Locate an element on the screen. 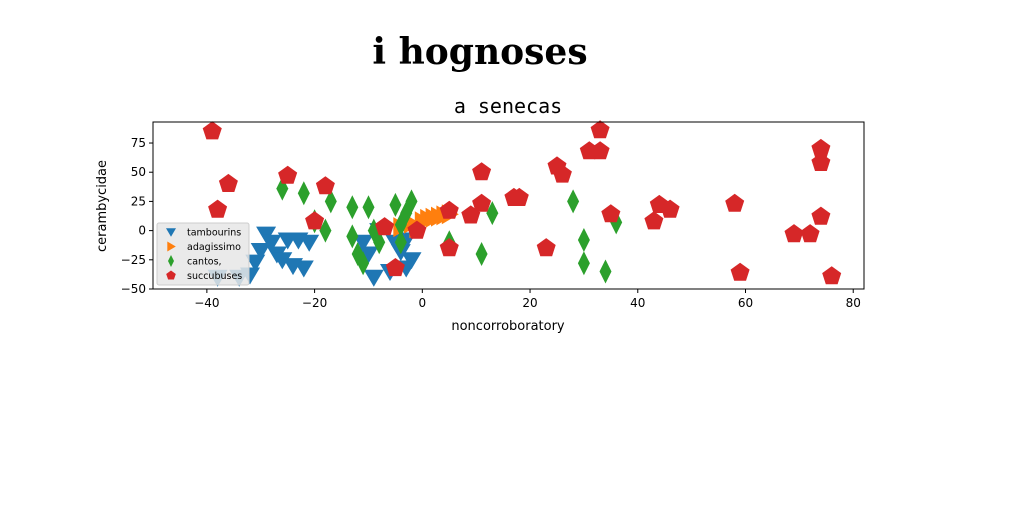 The width and height of the screenshot is (1024, 512). legend-label: succubuses is located at coordinates (214, 276).